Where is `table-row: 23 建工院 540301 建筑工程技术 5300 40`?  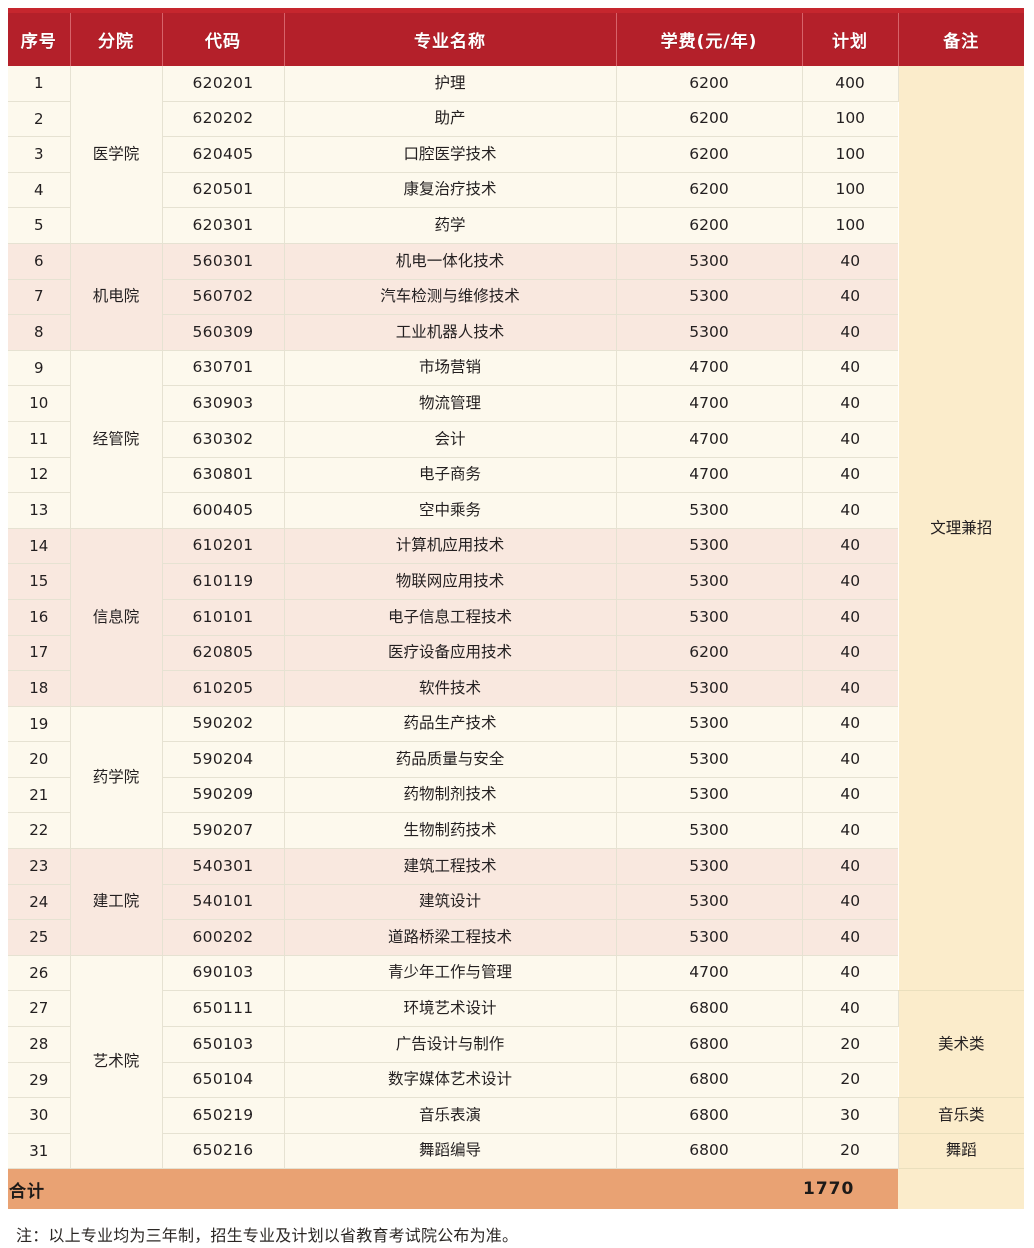 table-row: 23 建工院 540301 建筑工程技术 5300 40 is located at coordinates (516, 902).